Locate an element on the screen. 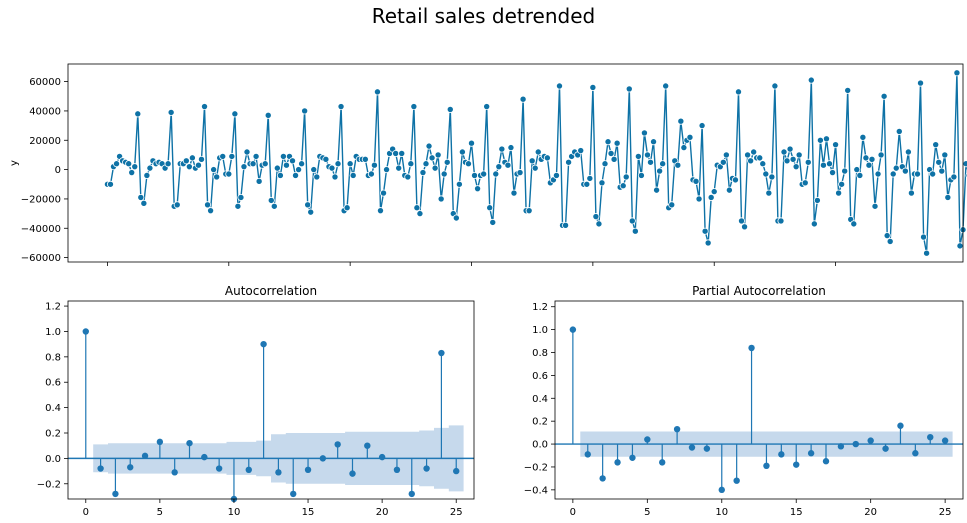  y-tick-label: 1.2 is located at coordinates (540, 307).